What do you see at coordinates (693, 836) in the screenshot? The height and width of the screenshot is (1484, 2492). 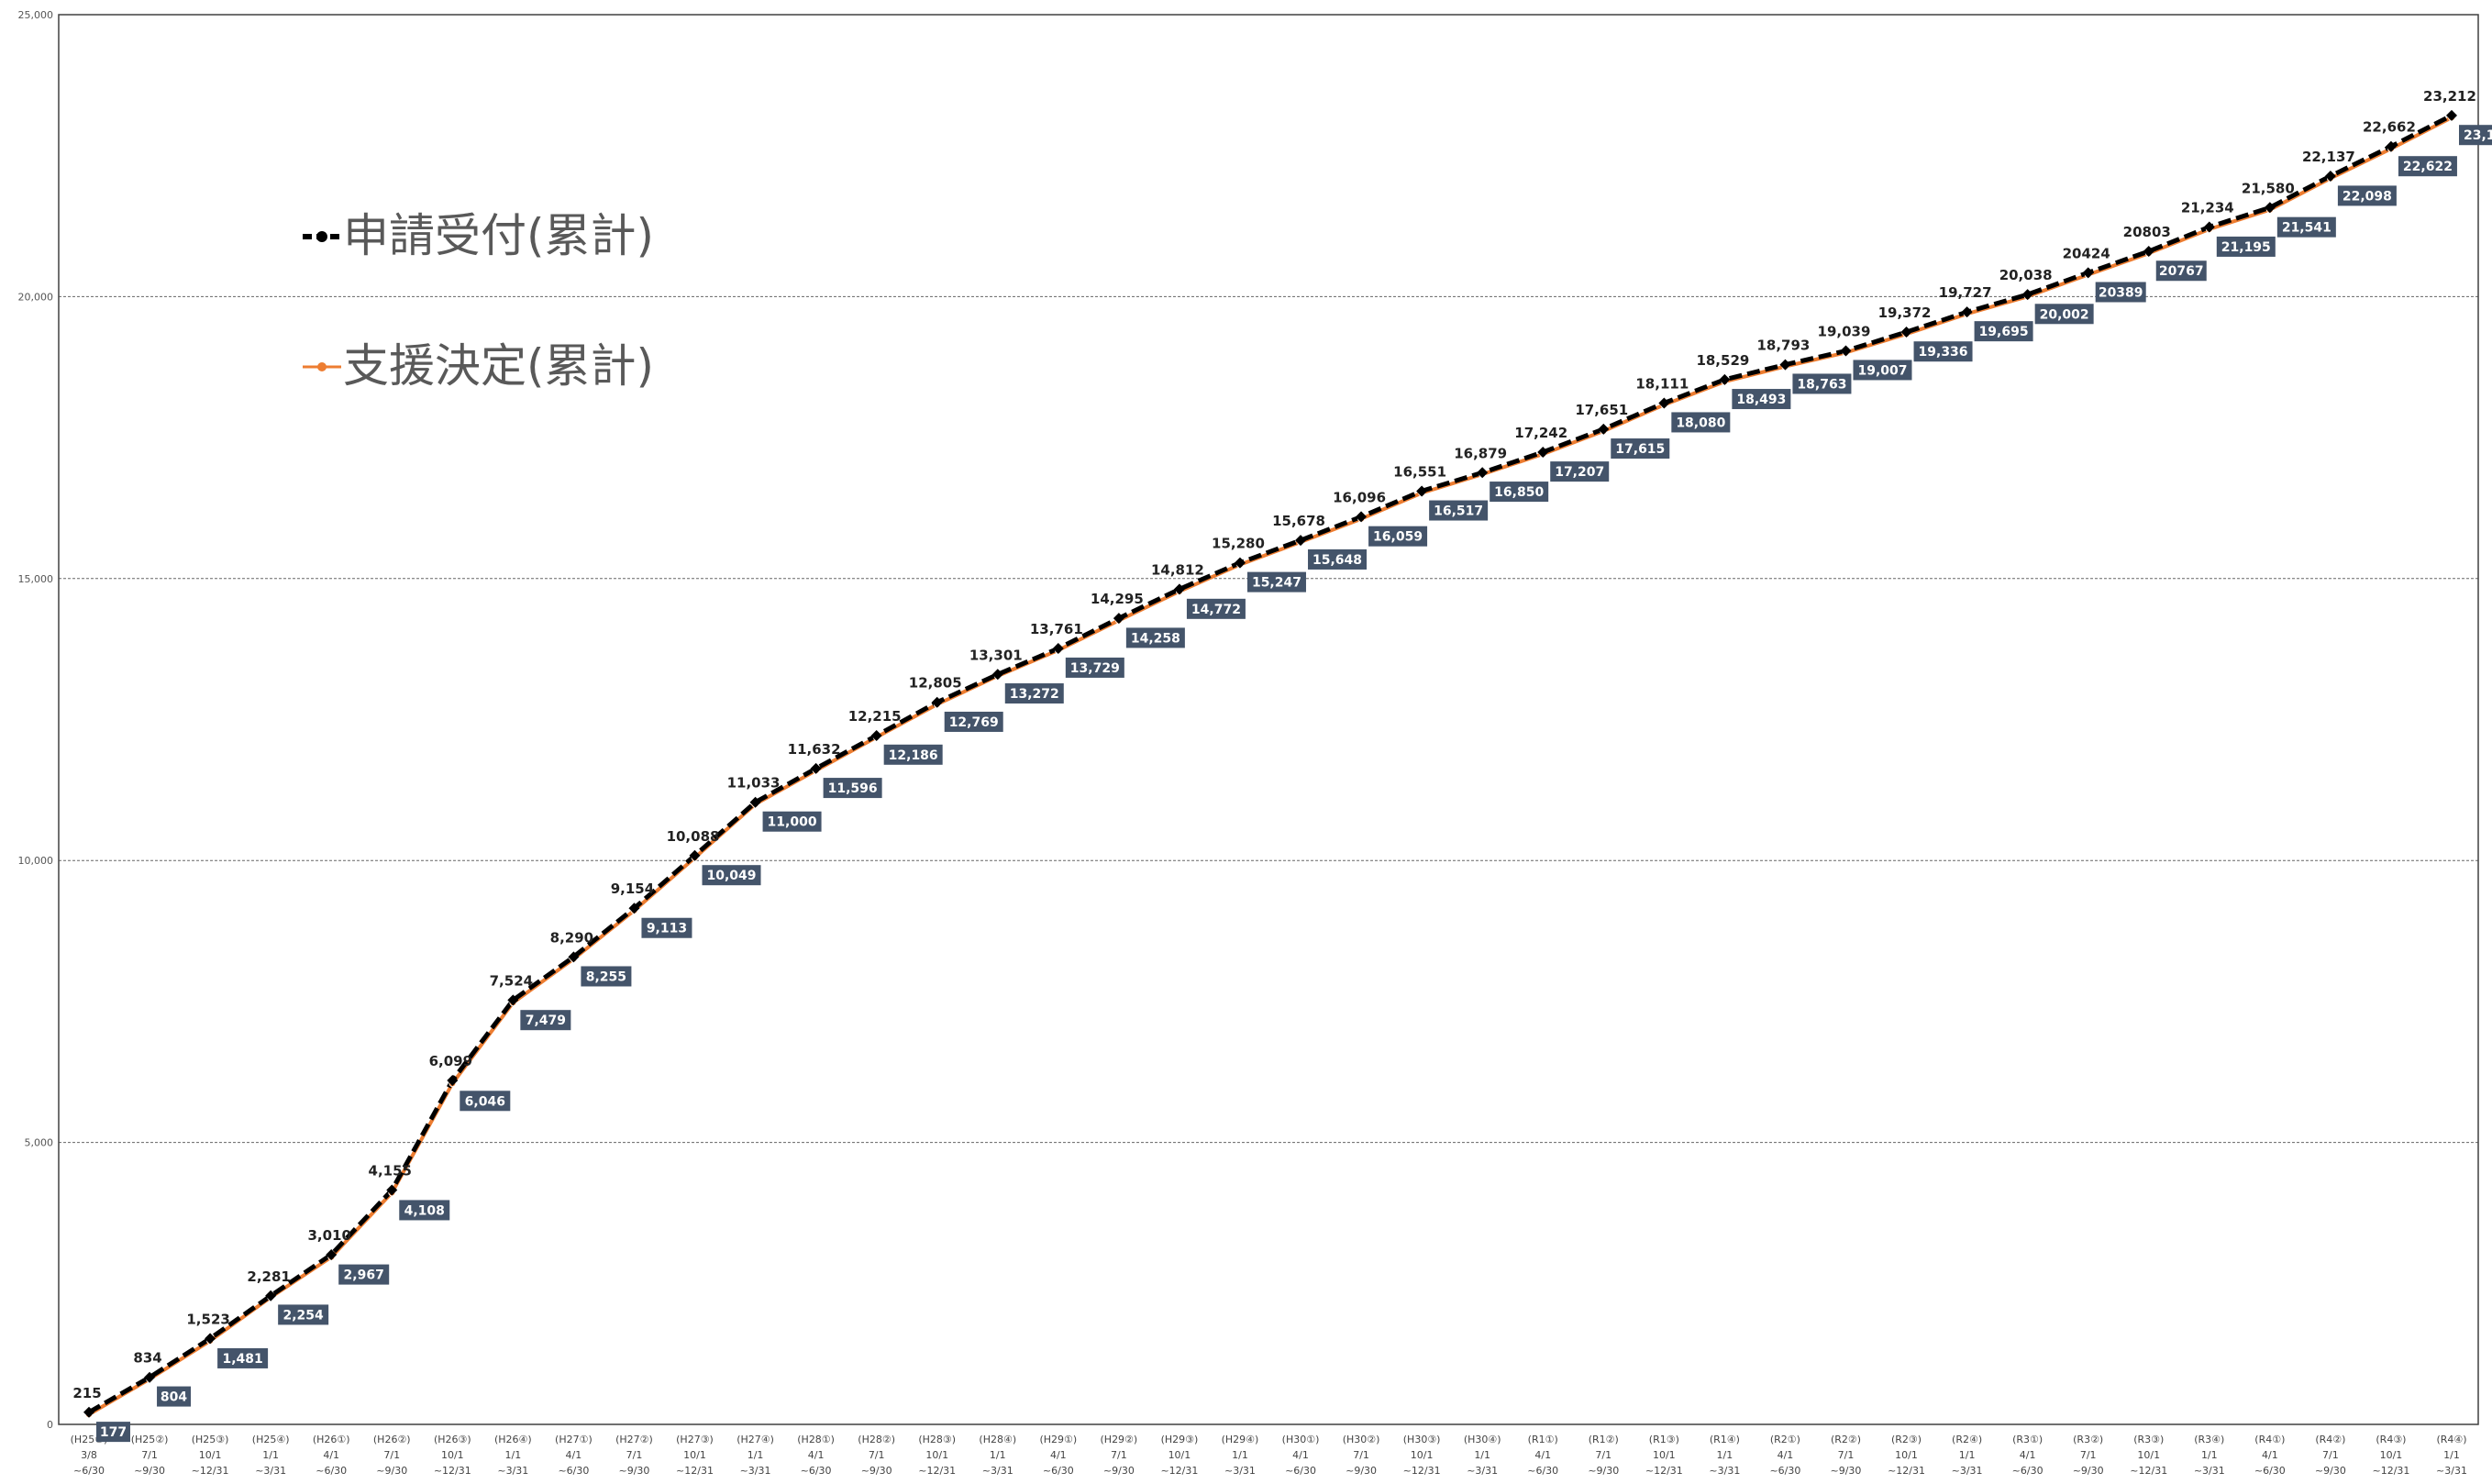 I see `data-label-applications: 10,088` at bounding box center [693, 836].